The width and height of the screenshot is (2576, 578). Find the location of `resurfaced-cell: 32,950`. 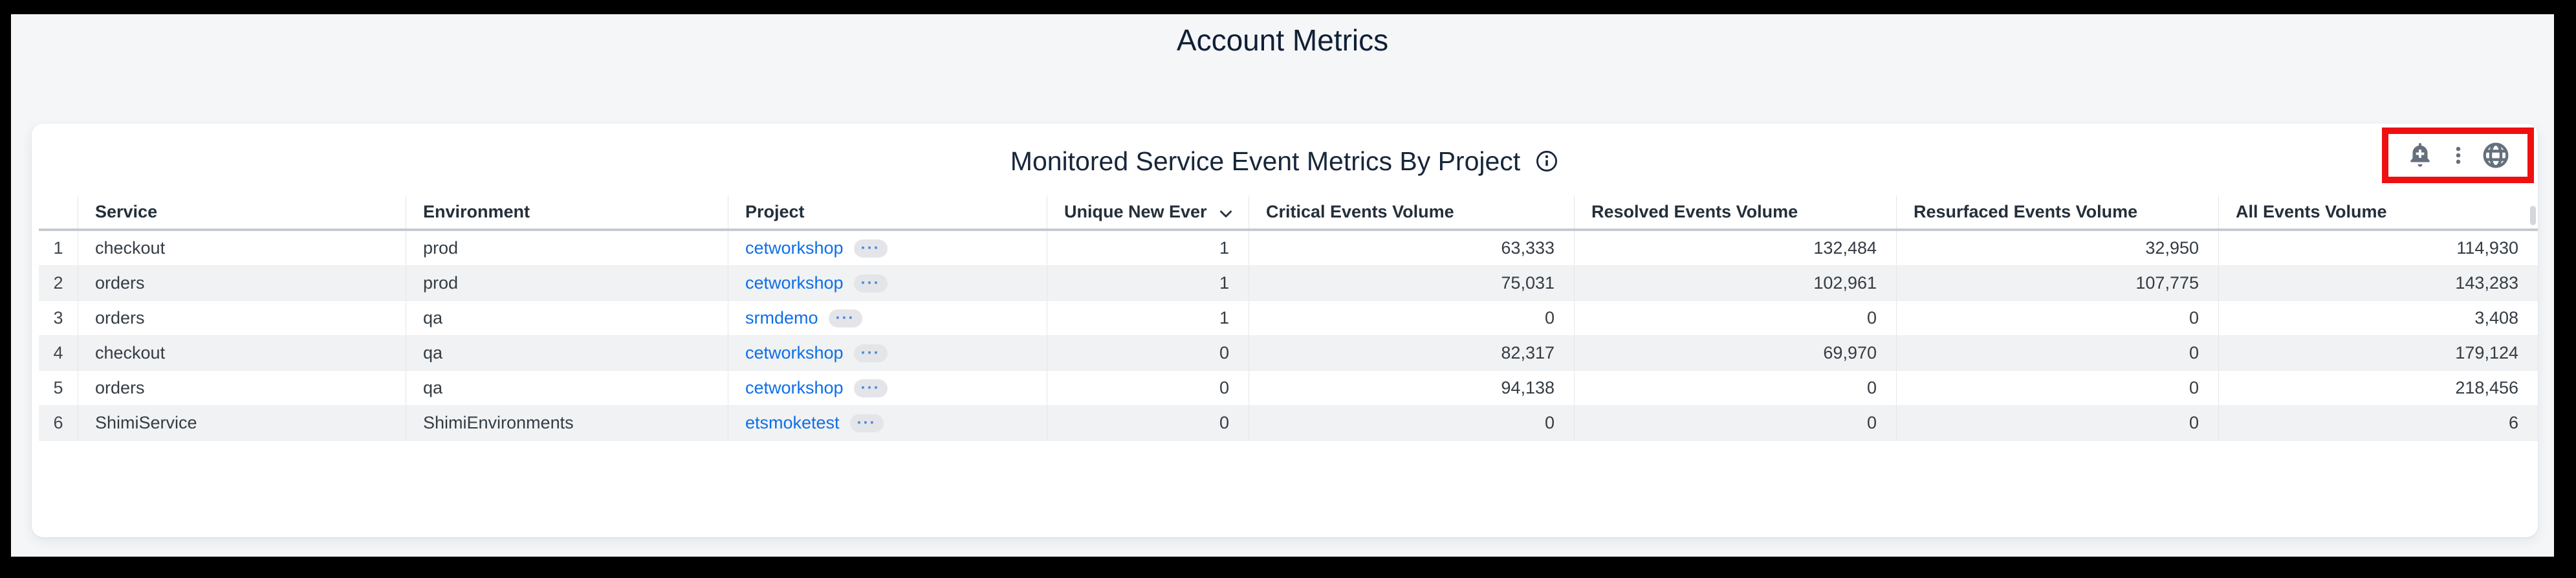

resurfaced-cell: 32,950 is located at coordinates (2057, 248).